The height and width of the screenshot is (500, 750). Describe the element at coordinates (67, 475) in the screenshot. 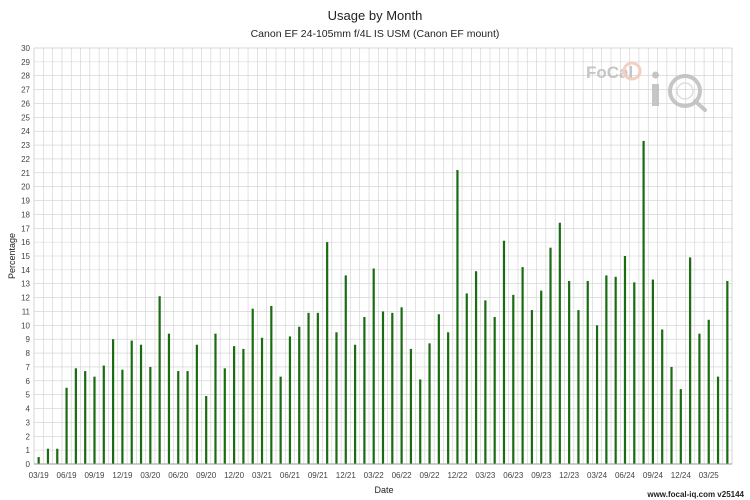

I see `x-tick-label: 06/19` at that location.